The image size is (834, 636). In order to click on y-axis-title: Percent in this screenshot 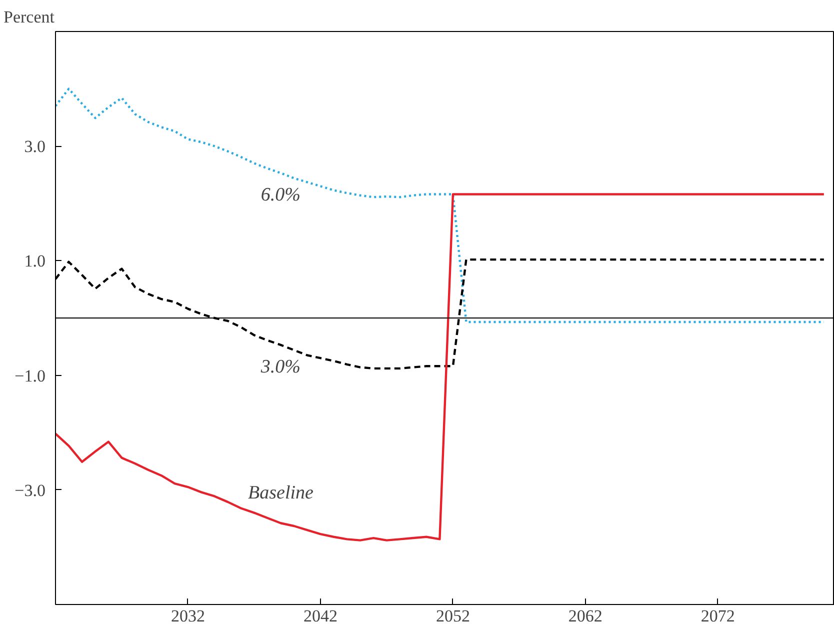, I will do `click(29, 17)`.